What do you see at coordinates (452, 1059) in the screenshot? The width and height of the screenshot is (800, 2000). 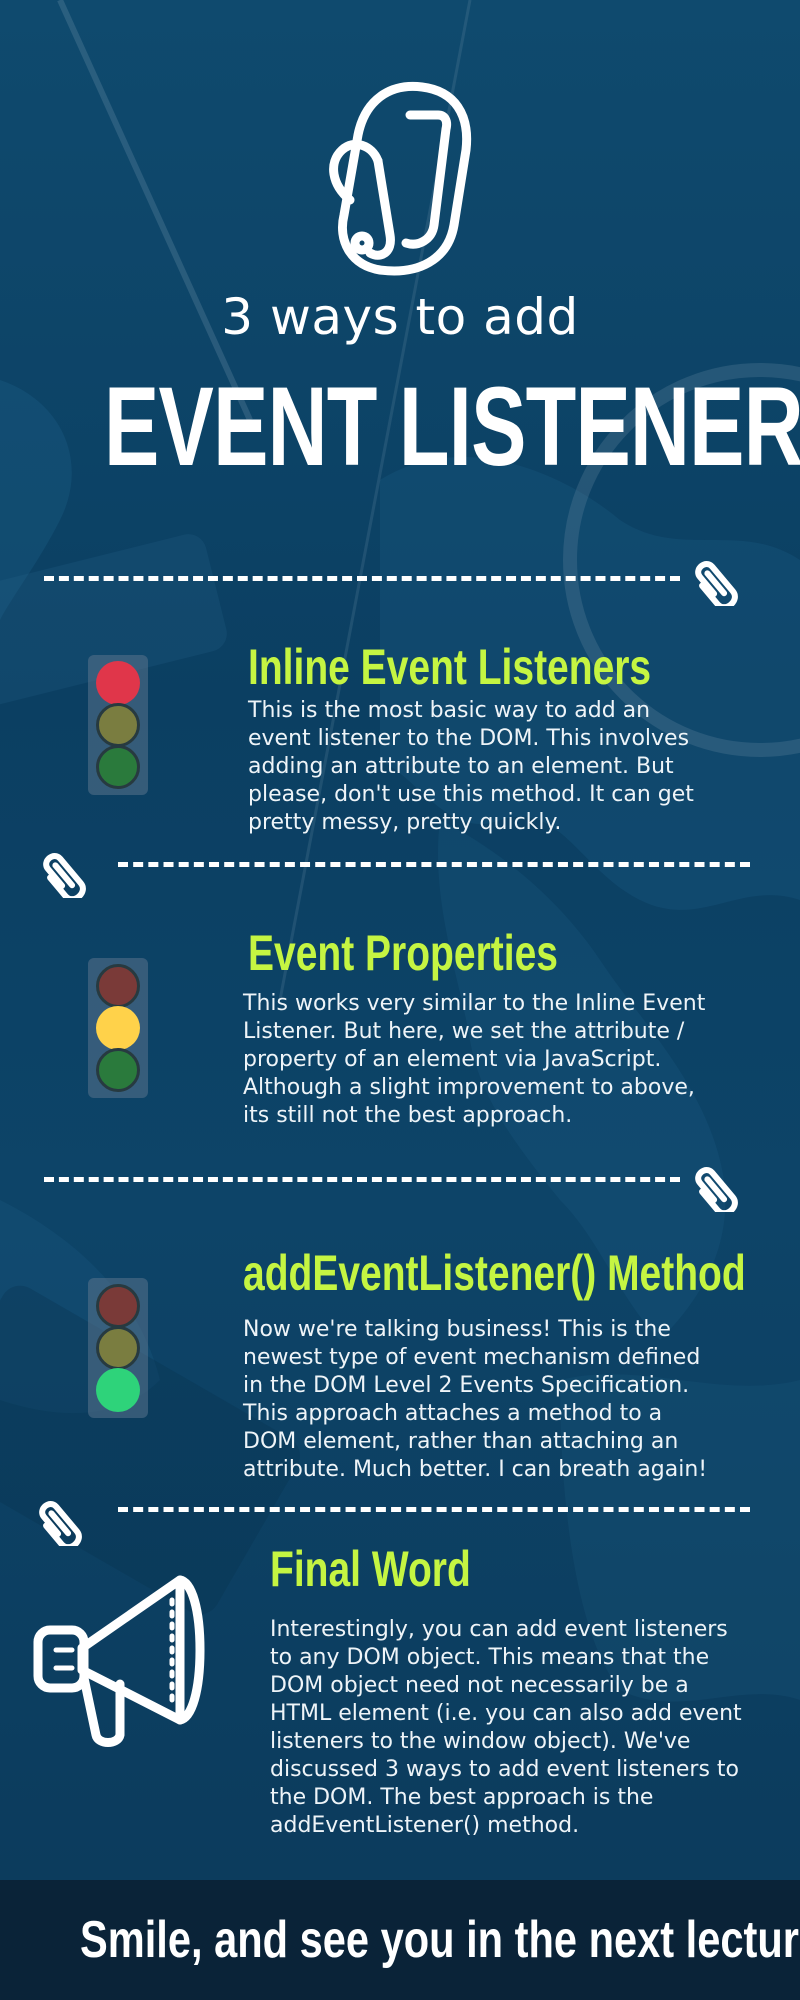 I see `body-line: property of an element via JavaScript.` at bounding box center [452, 1059].